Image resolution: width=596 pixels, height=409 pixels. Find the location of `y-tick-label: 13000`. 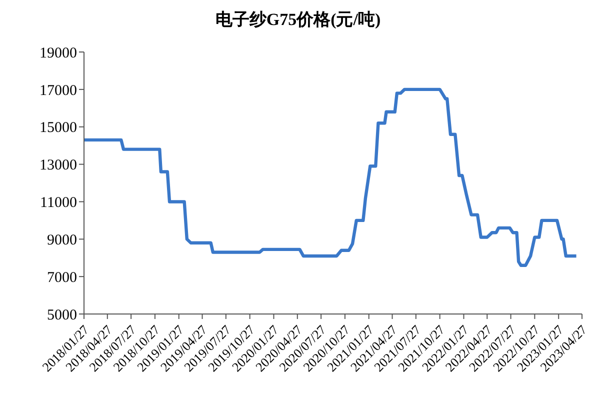

y-tick-label: 13000 is located at coordinates (58, 166).